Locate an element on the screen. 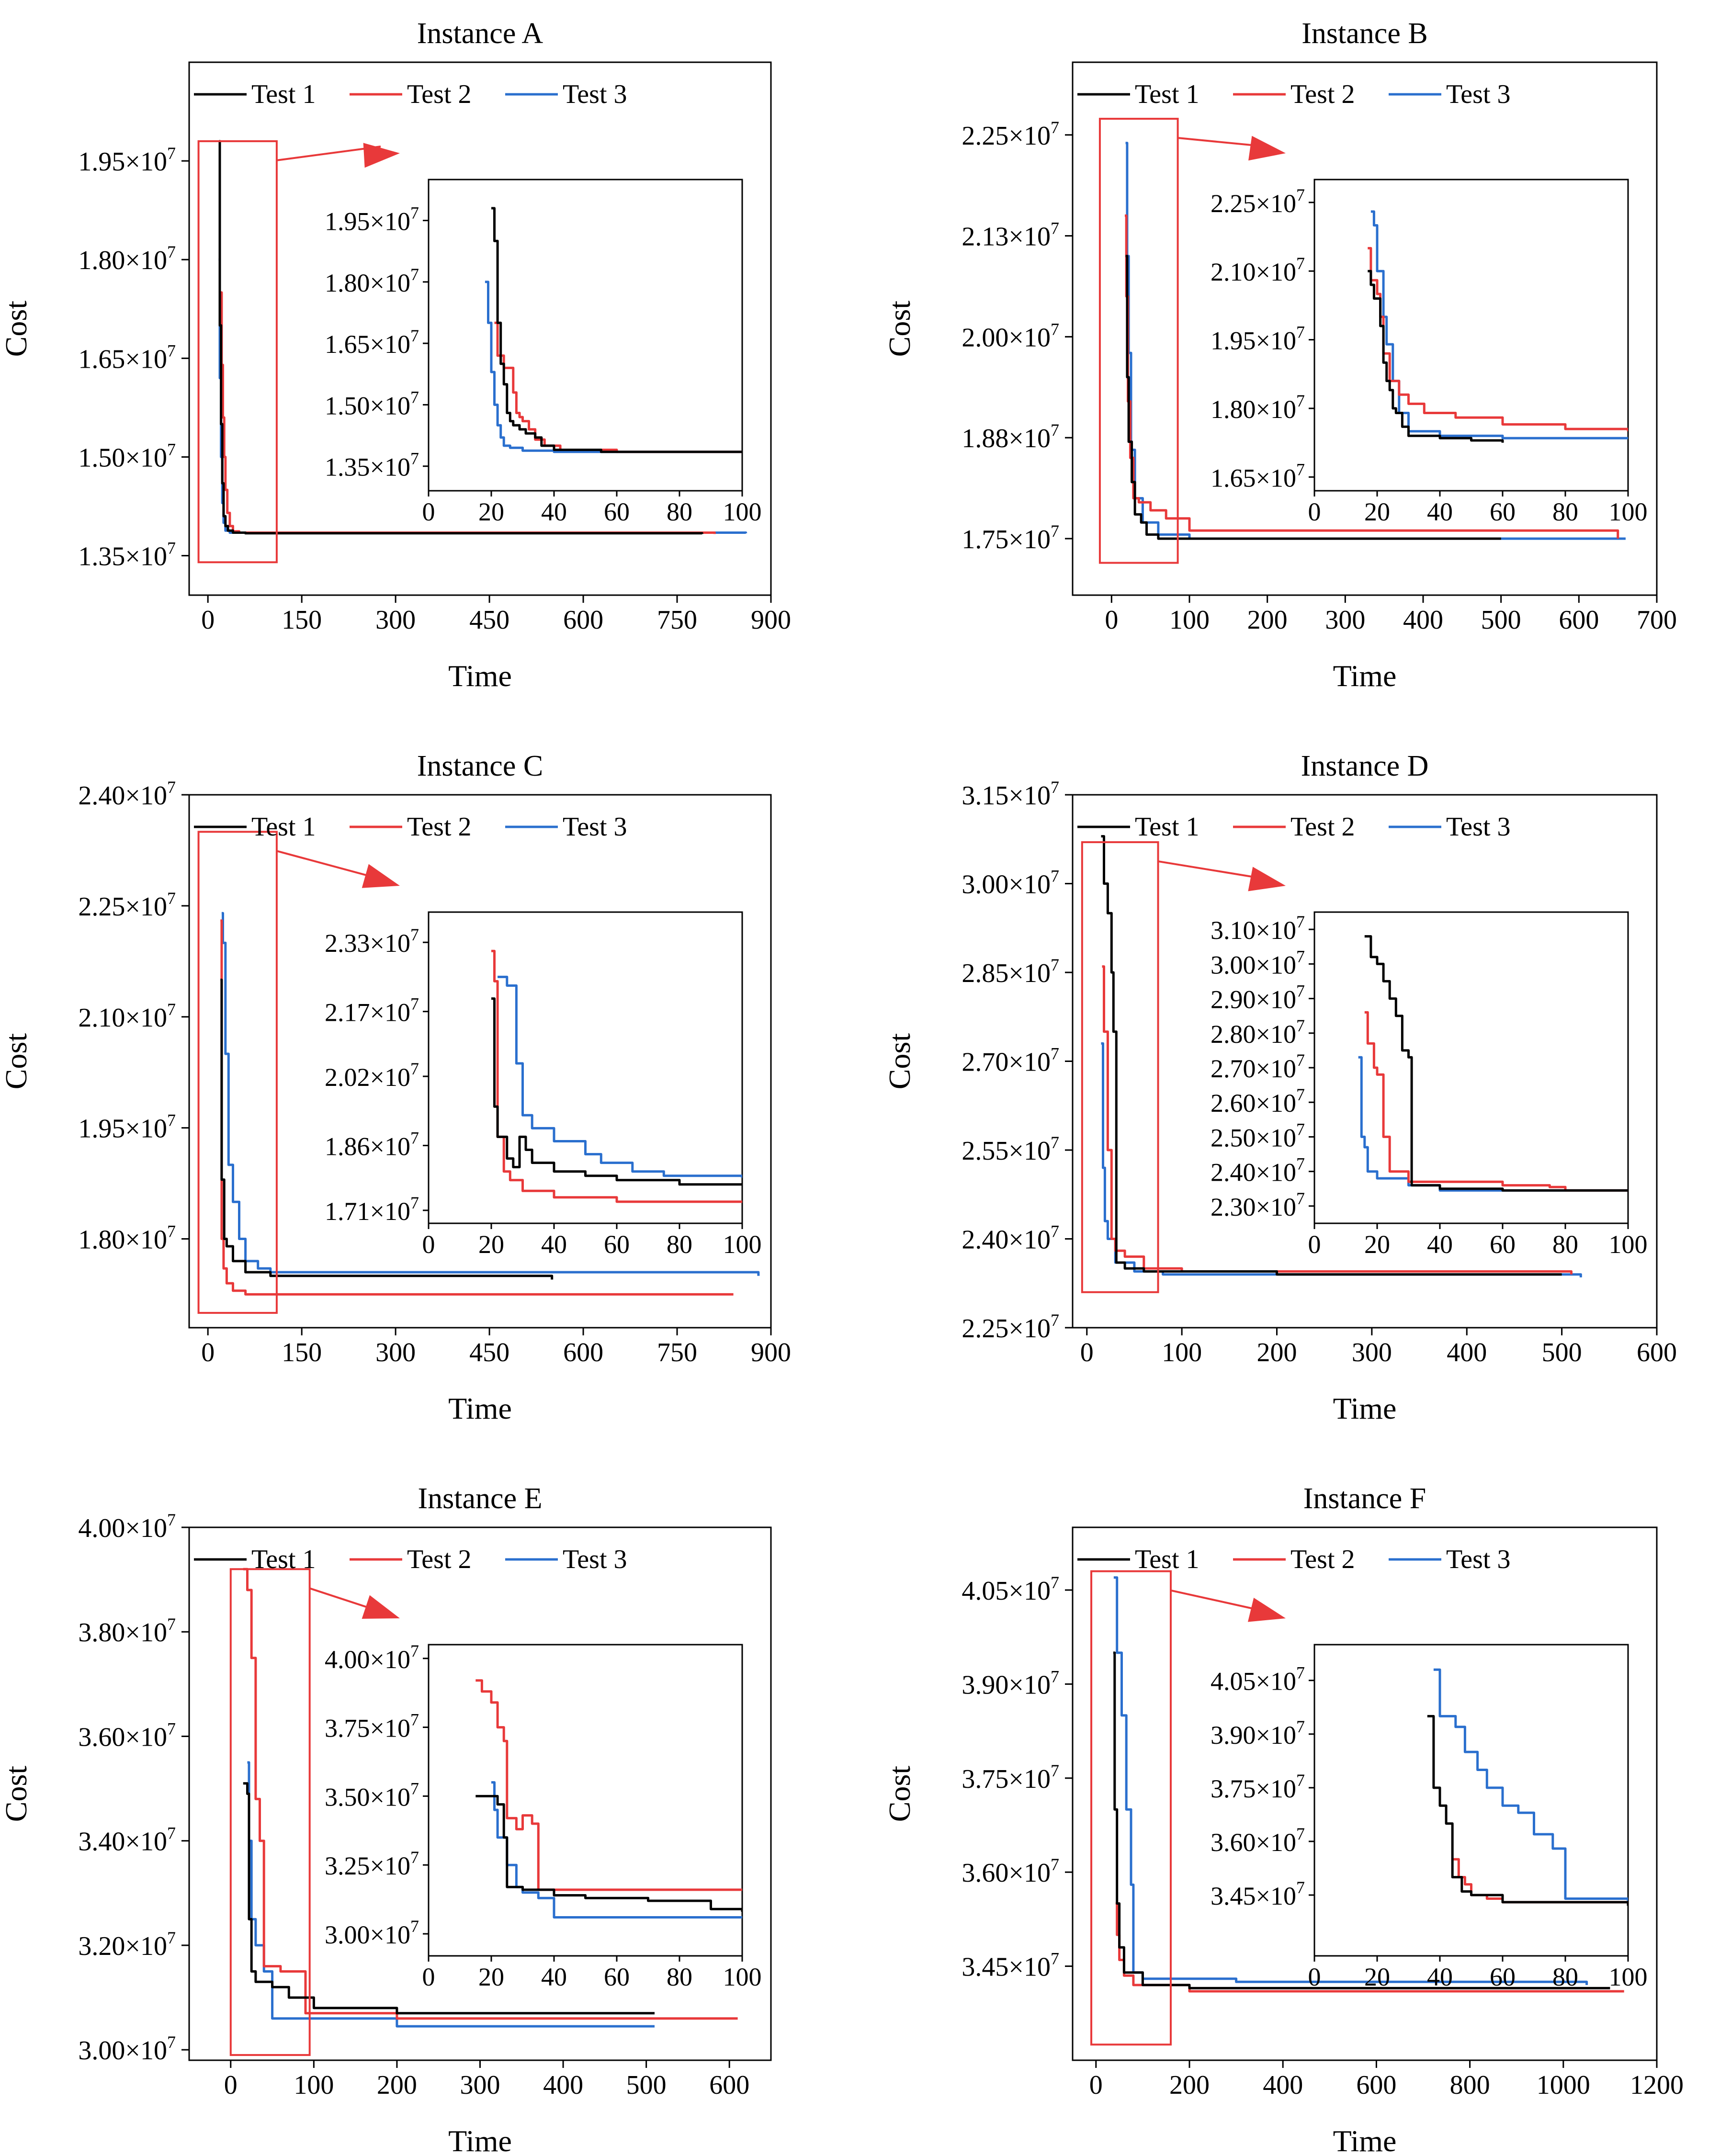  x-tick-label: 20 is located at coordinates (491, 1977).